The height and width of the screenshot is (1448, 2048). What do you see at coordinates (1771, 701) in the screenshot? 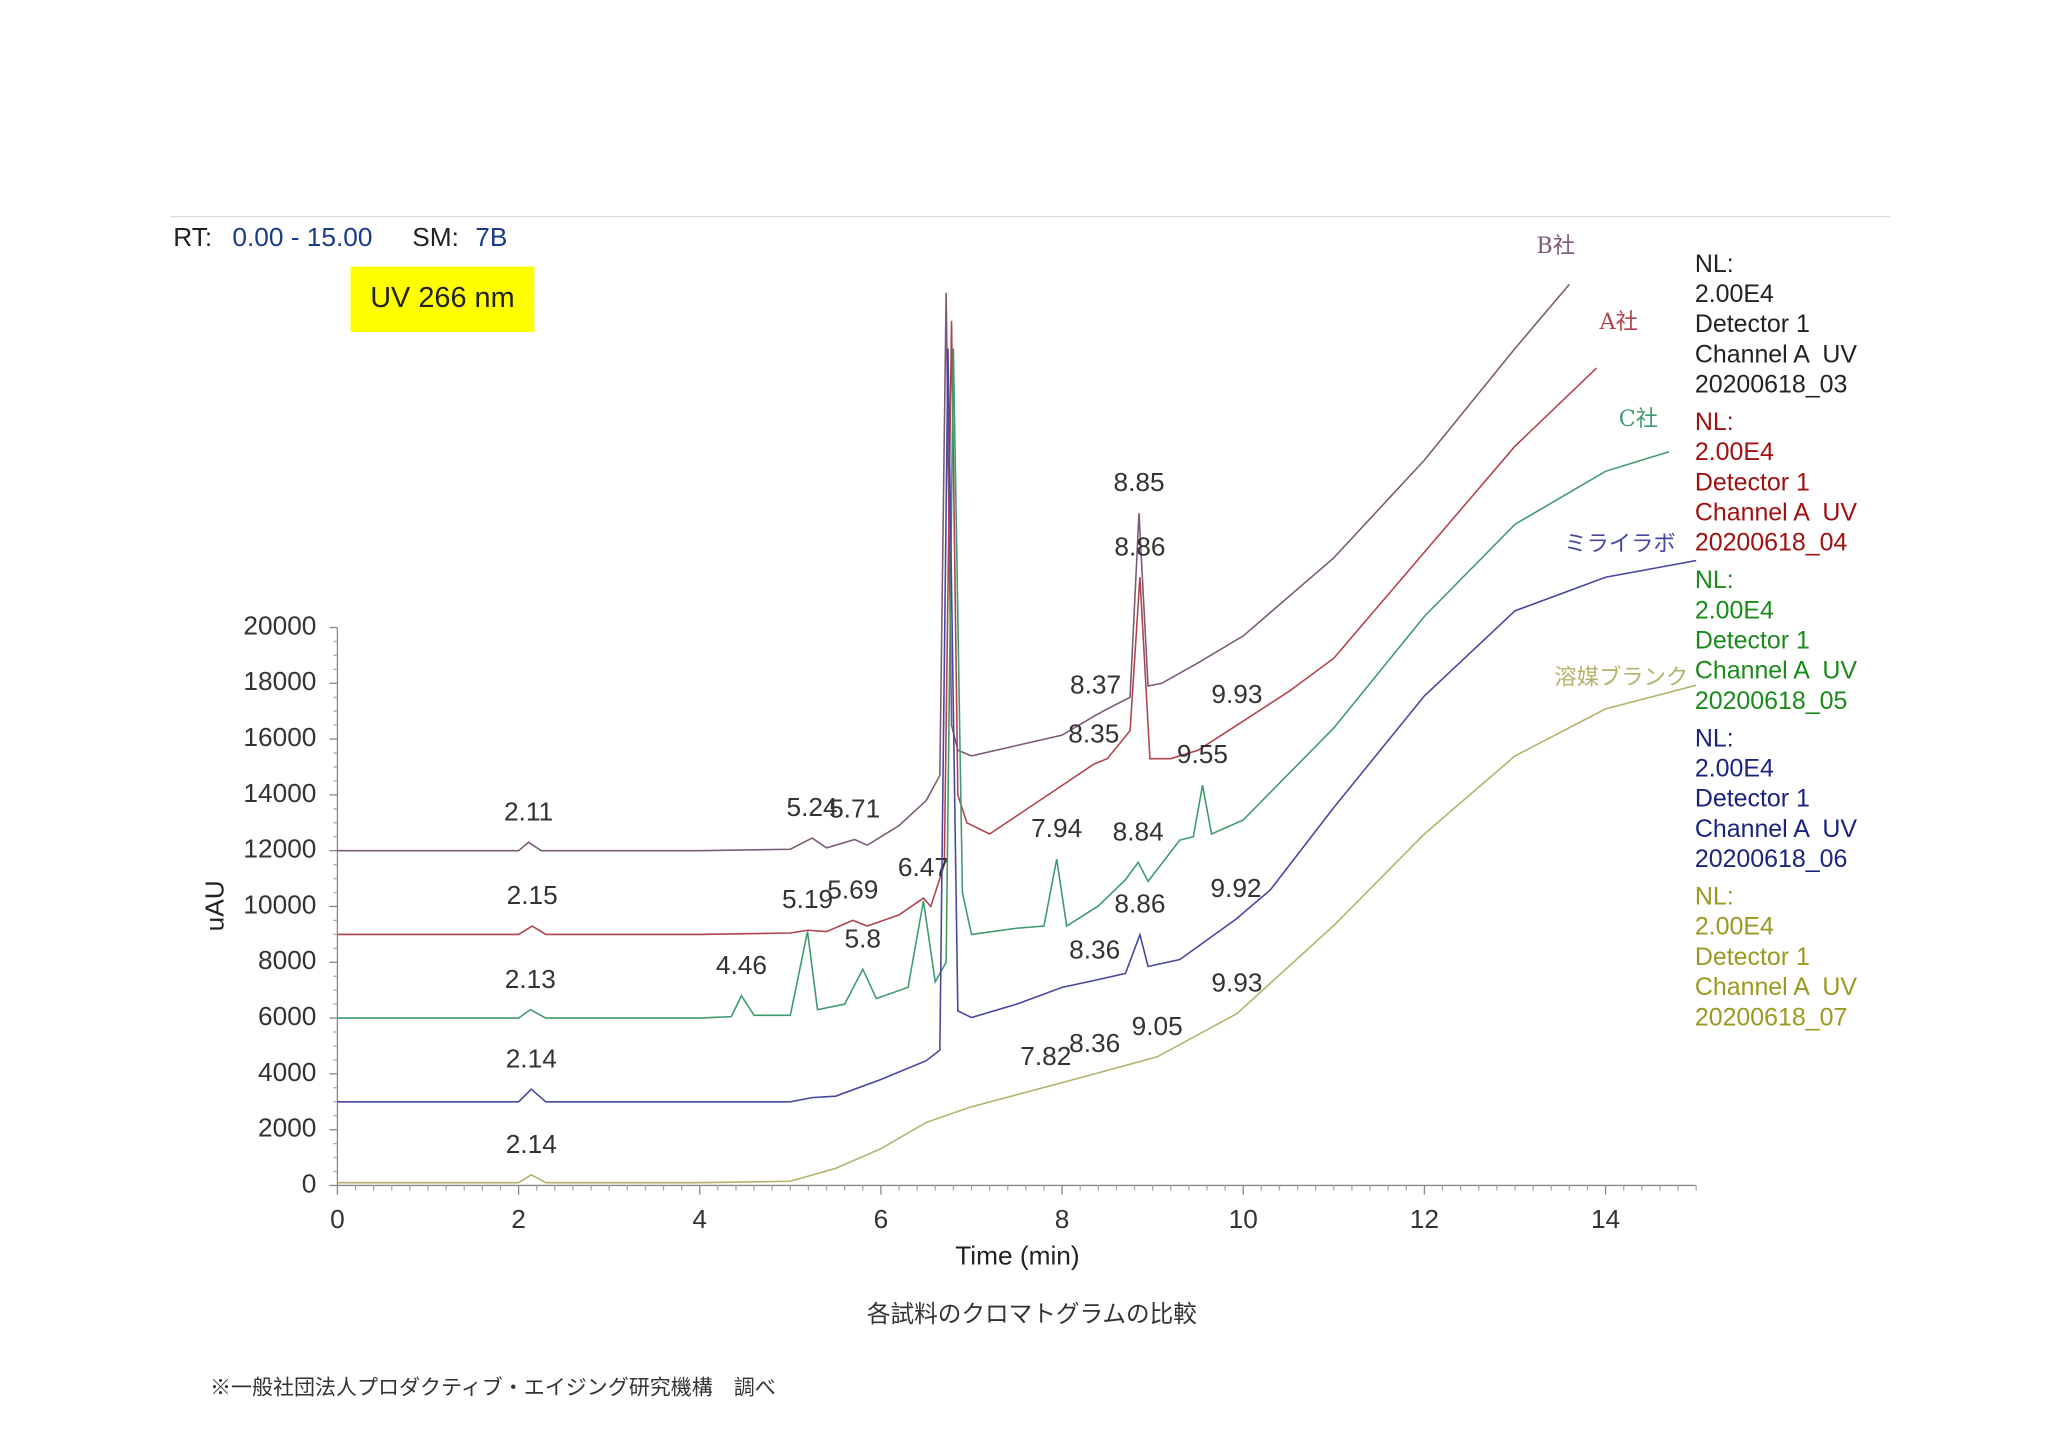
I see `legend-text: 20200618_05` at bounding box center [1771, 701].